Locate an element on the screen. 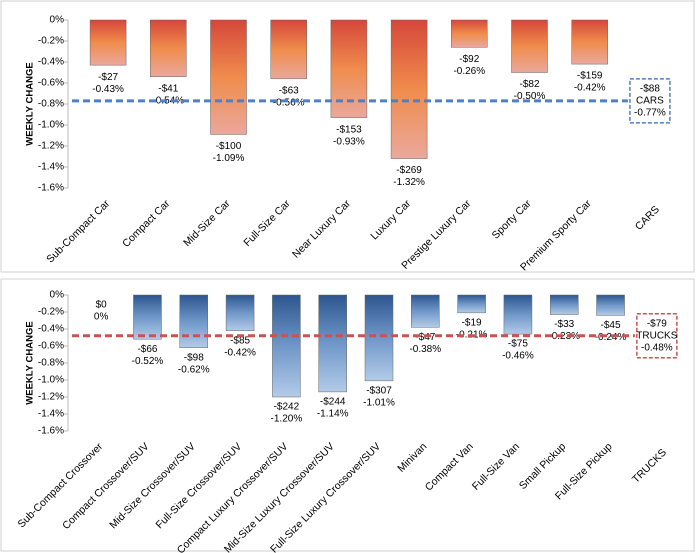 Image resolution: width=696 pixels, height=553 pixels. dollar-label: -$66 is located at coordinates (147, 349).